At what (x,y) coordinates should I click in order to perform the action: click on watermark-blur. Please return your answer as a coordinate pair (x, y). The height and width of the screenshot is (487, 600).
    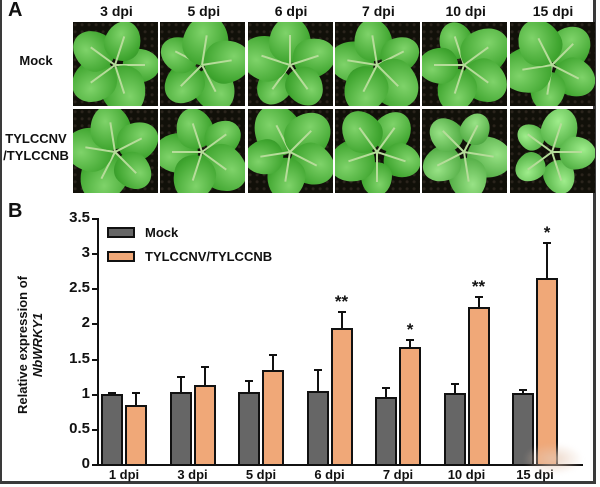
    Looking at the image, I should click on (553, 459).